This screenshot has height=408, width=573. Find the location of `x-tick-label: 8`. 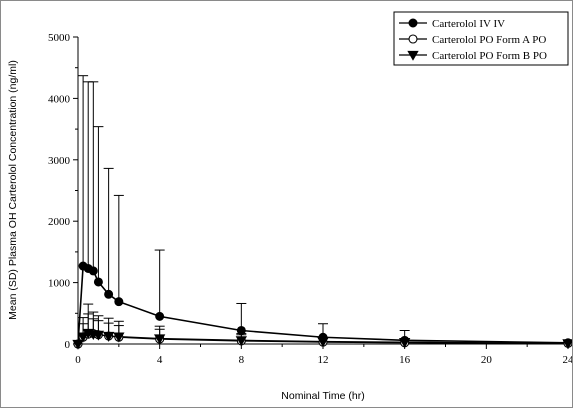

x-tick-label: 8 is located at coordinates (242, 360).